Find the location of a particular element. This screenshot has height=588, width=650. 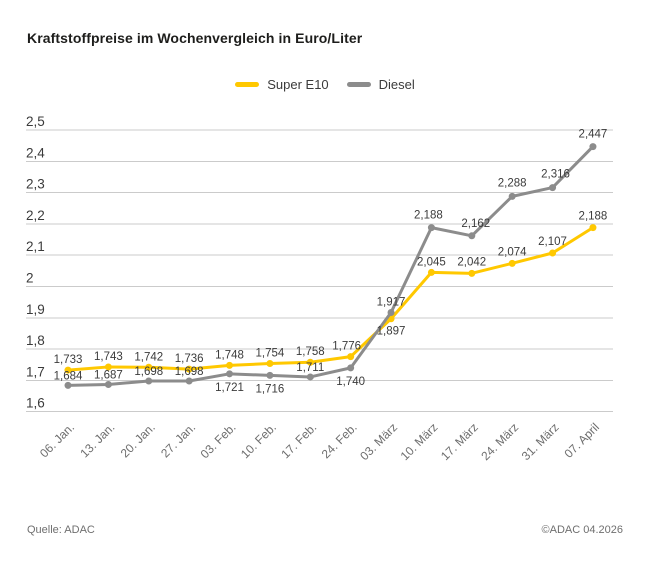

x-axis-tick-label: 03. Feb. is located at coordinates (218, 440).